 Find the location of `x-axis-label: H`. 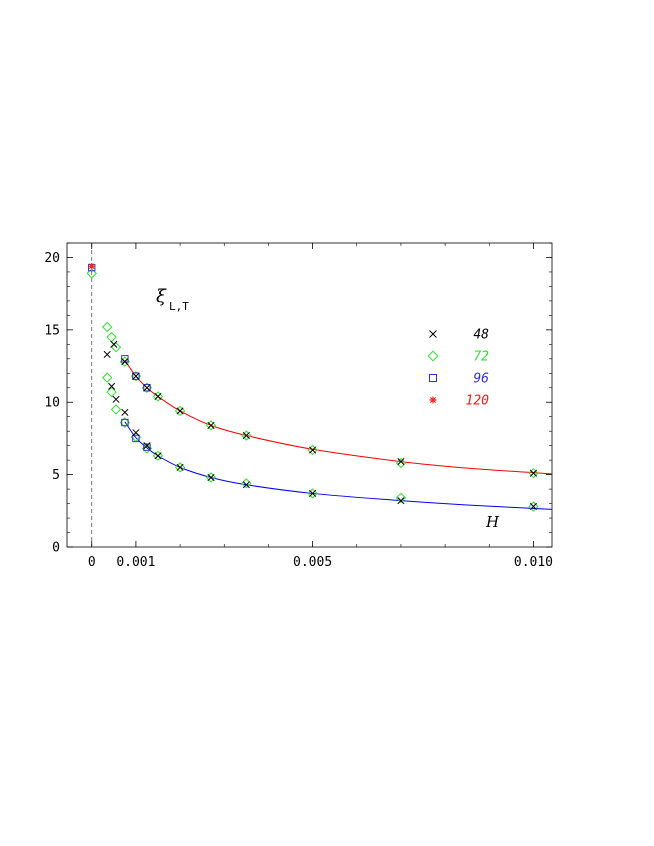

x-axis-label: H is located at coordinates (492, 522).